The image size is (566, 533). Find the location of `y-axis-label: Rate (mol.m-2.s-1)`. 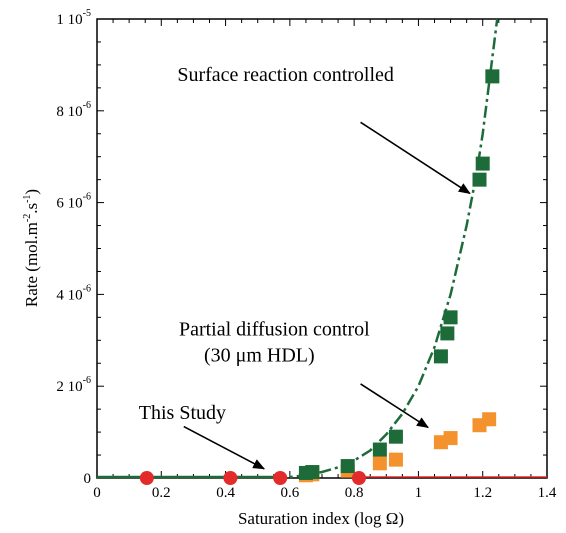

y-axis-label: Rate (mol.m-2.s-1) is located at coordinates (31, 248).